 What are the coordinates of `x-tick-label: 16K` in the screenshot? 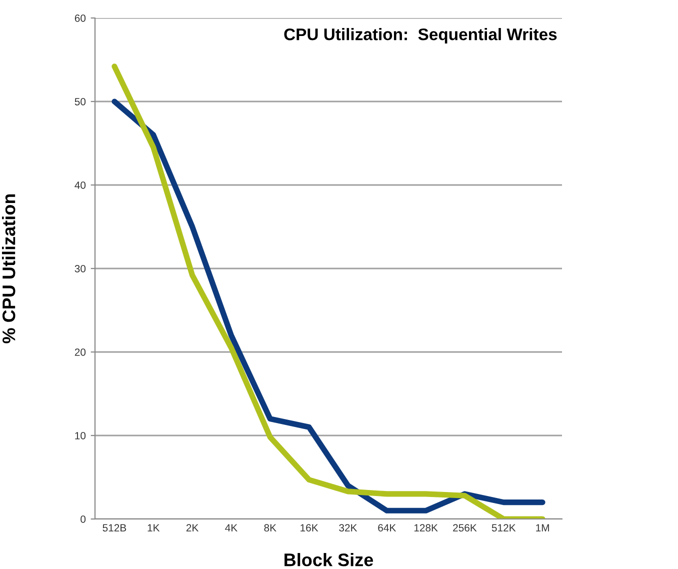 It's located at (309, 528).